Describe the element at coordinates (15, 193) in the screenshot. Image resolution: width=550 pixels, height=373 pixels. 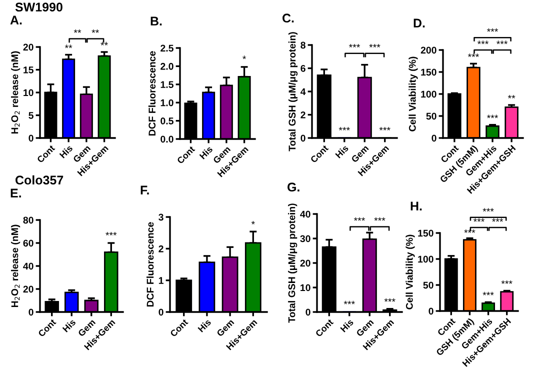
I see `chart-title: E.` at that location.